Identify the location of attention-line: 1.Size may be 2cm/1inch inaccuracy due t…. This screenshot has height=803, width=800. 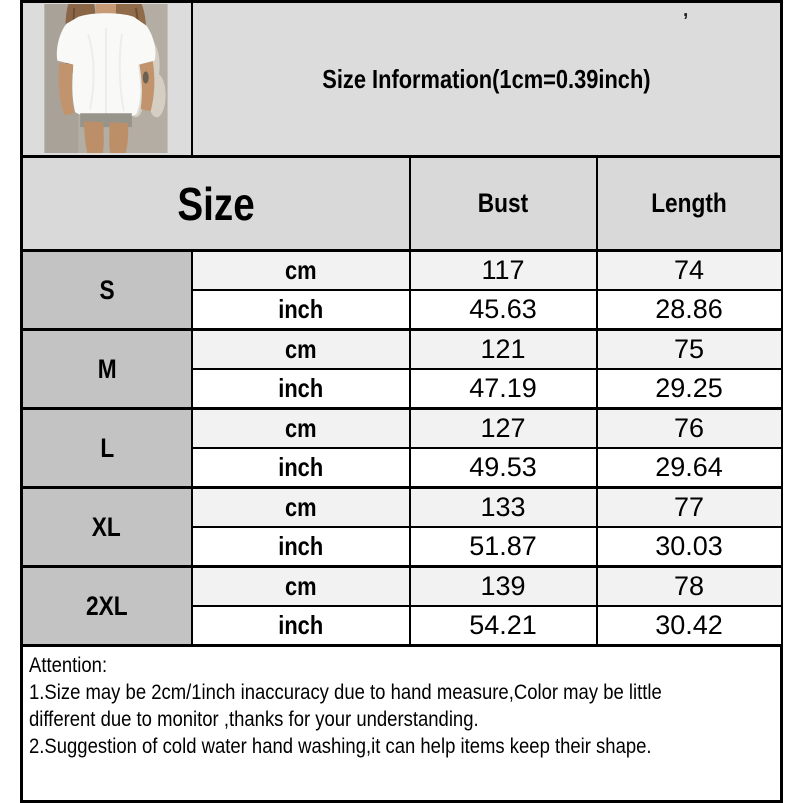
(345, 692).